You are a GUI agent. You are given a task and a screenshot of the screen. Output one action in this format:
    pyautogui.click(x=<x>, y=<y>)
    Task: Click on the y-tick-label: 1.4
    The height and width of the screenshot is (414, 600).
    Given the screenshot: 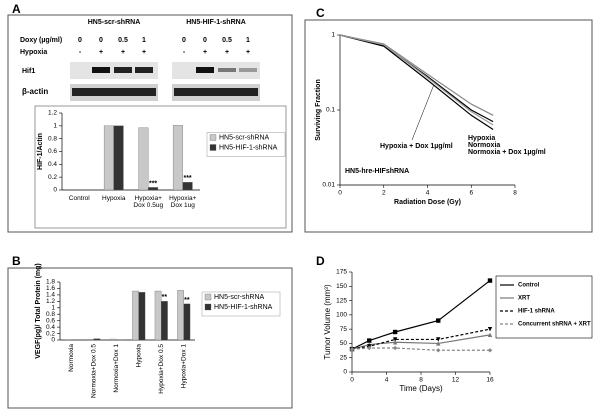 What is the action you would take?
    pyautogui.click(x=50, y=295)
    